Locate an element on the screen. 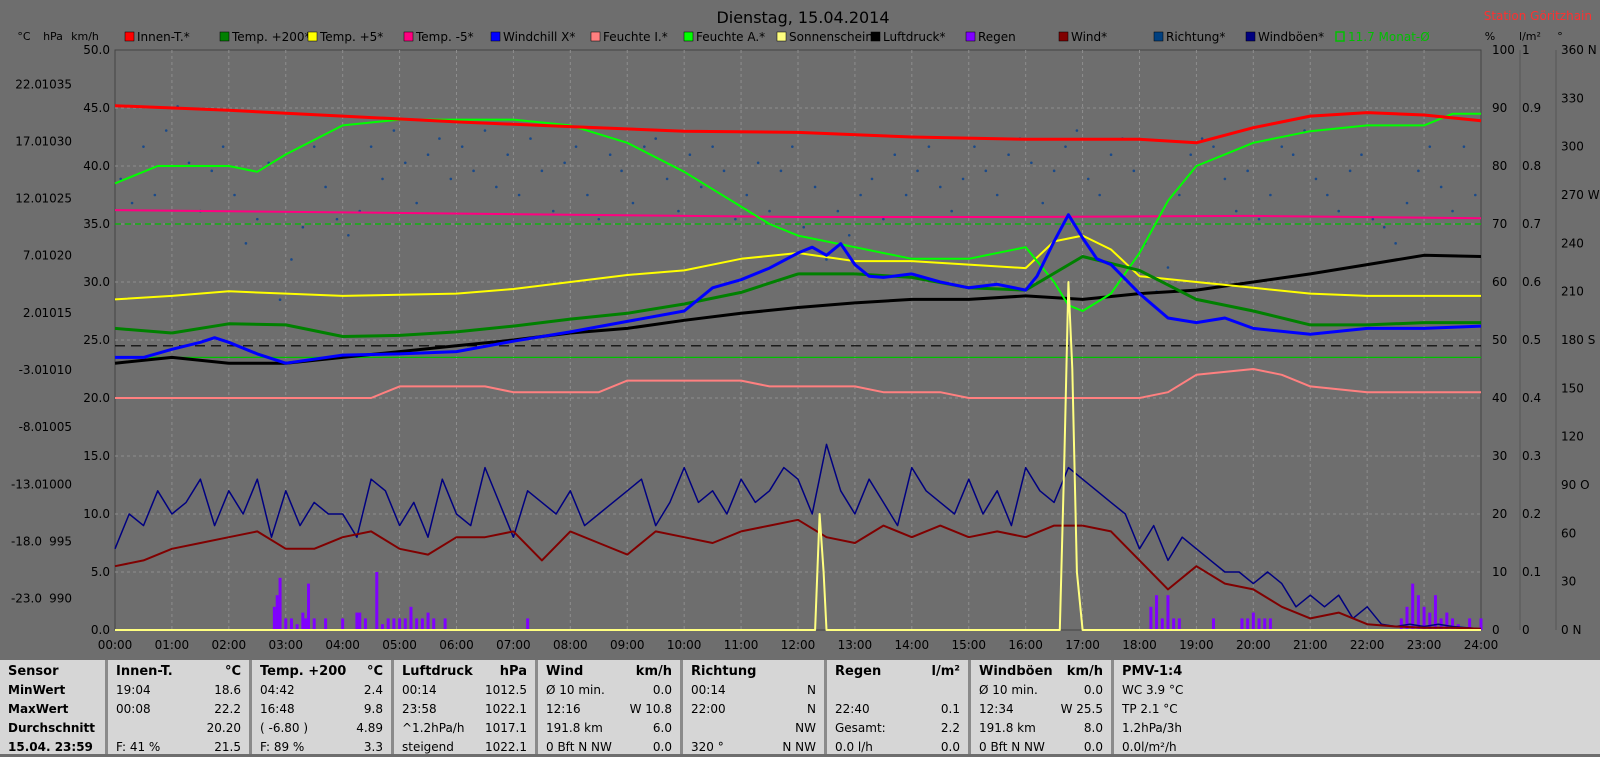 Image resolution: width=1600 pixels, height=757 pixels. rain-tick-label: 0.1 is located at coordinates (1531, 572).